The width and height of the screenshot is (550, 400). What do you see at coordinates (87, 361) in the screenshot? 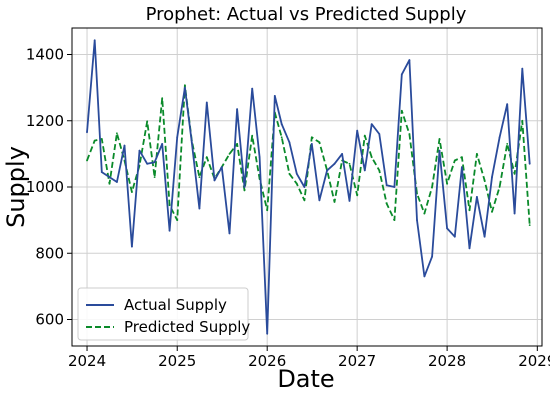
I see `x-tick-label: 2024` at bounding box center [87, 361].